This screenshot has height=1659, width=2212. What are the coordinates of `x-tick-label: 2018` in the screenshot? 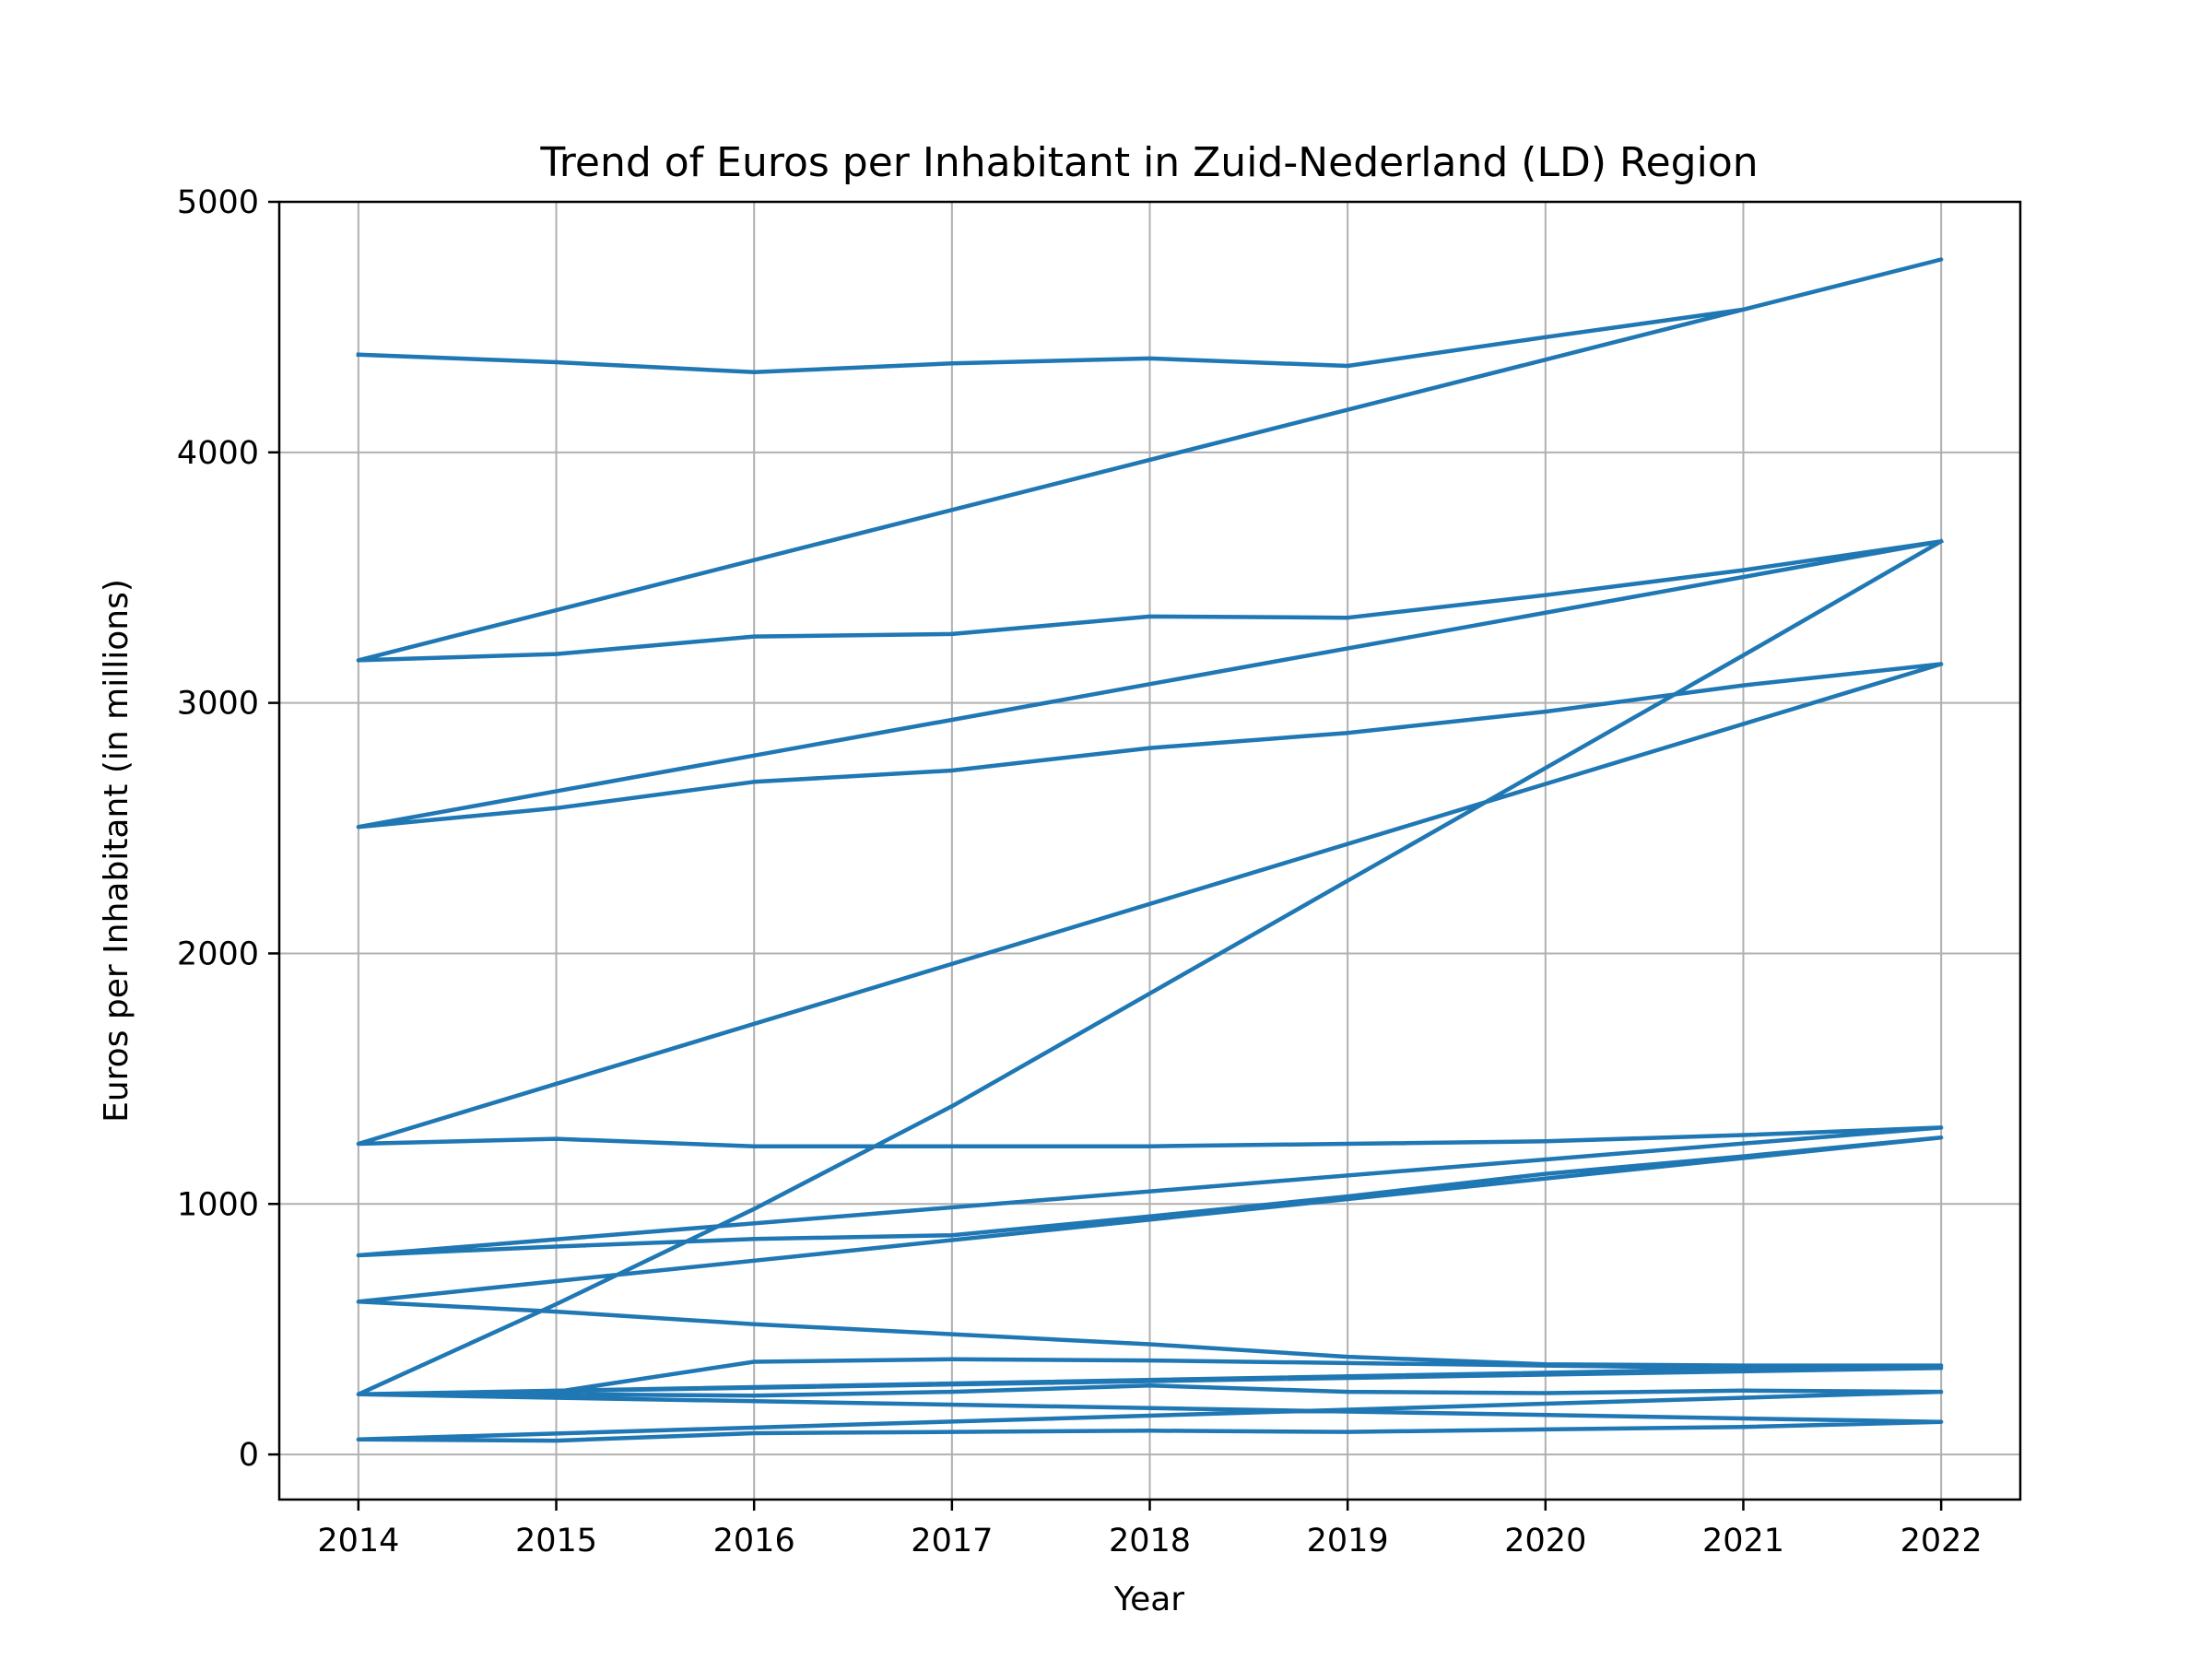 It's located at (1150, 1541).